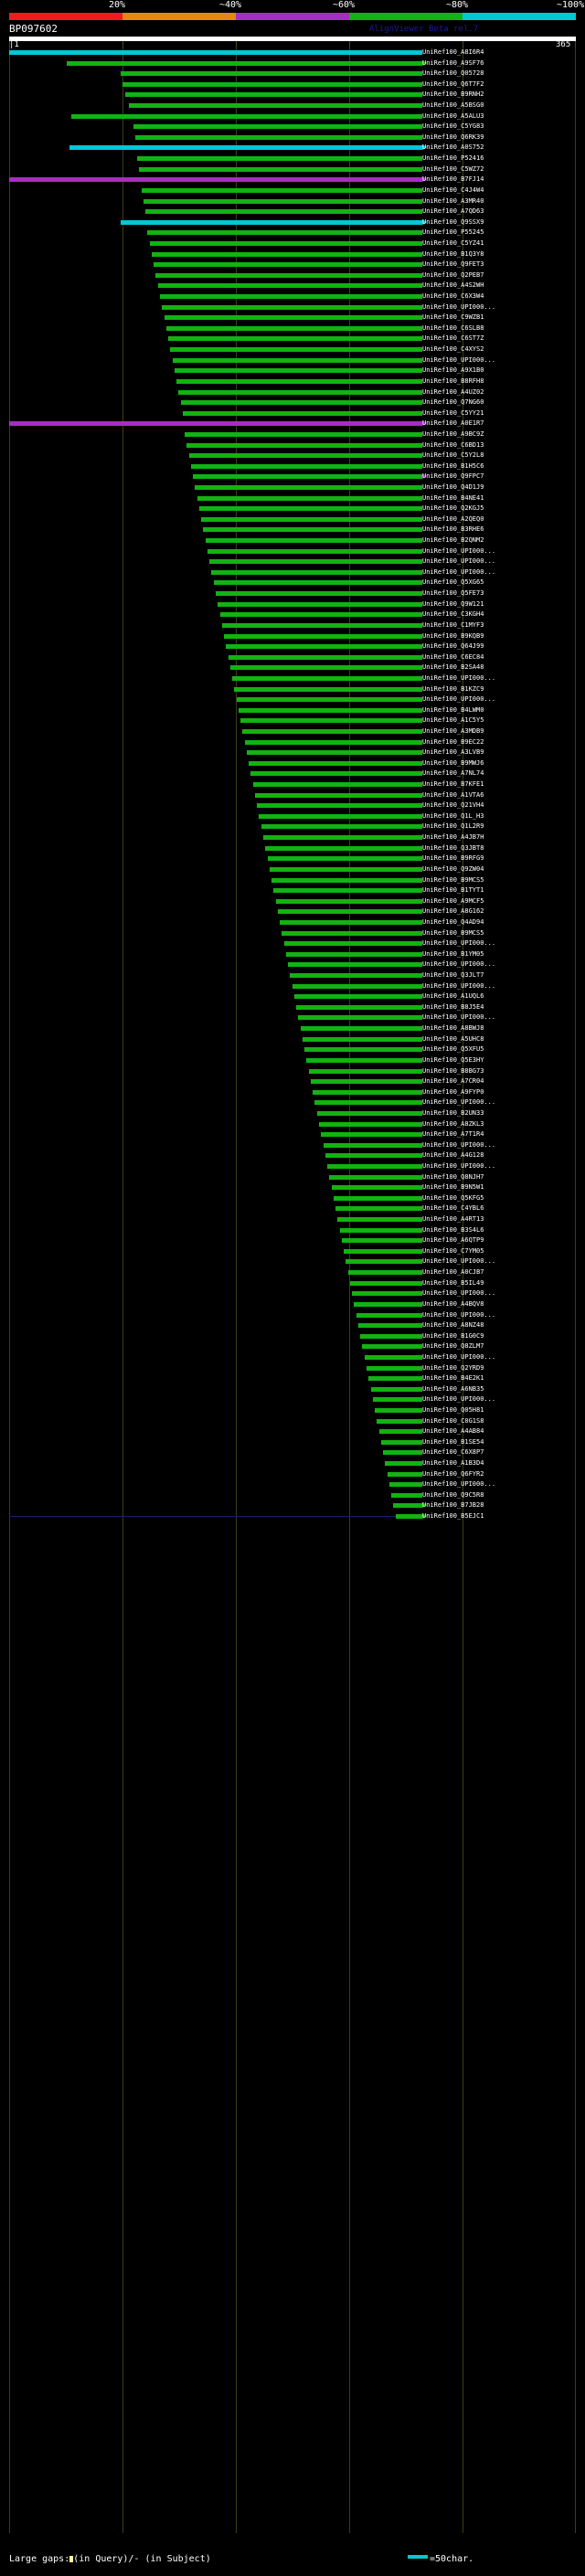 The height and width of the screenshot is (2576, 585). What do you see at coordinates (453, 540) in the screenshot?
I see `hit-accession-label: UniRef100_B2QNM2` at bounding box center [453, 540].